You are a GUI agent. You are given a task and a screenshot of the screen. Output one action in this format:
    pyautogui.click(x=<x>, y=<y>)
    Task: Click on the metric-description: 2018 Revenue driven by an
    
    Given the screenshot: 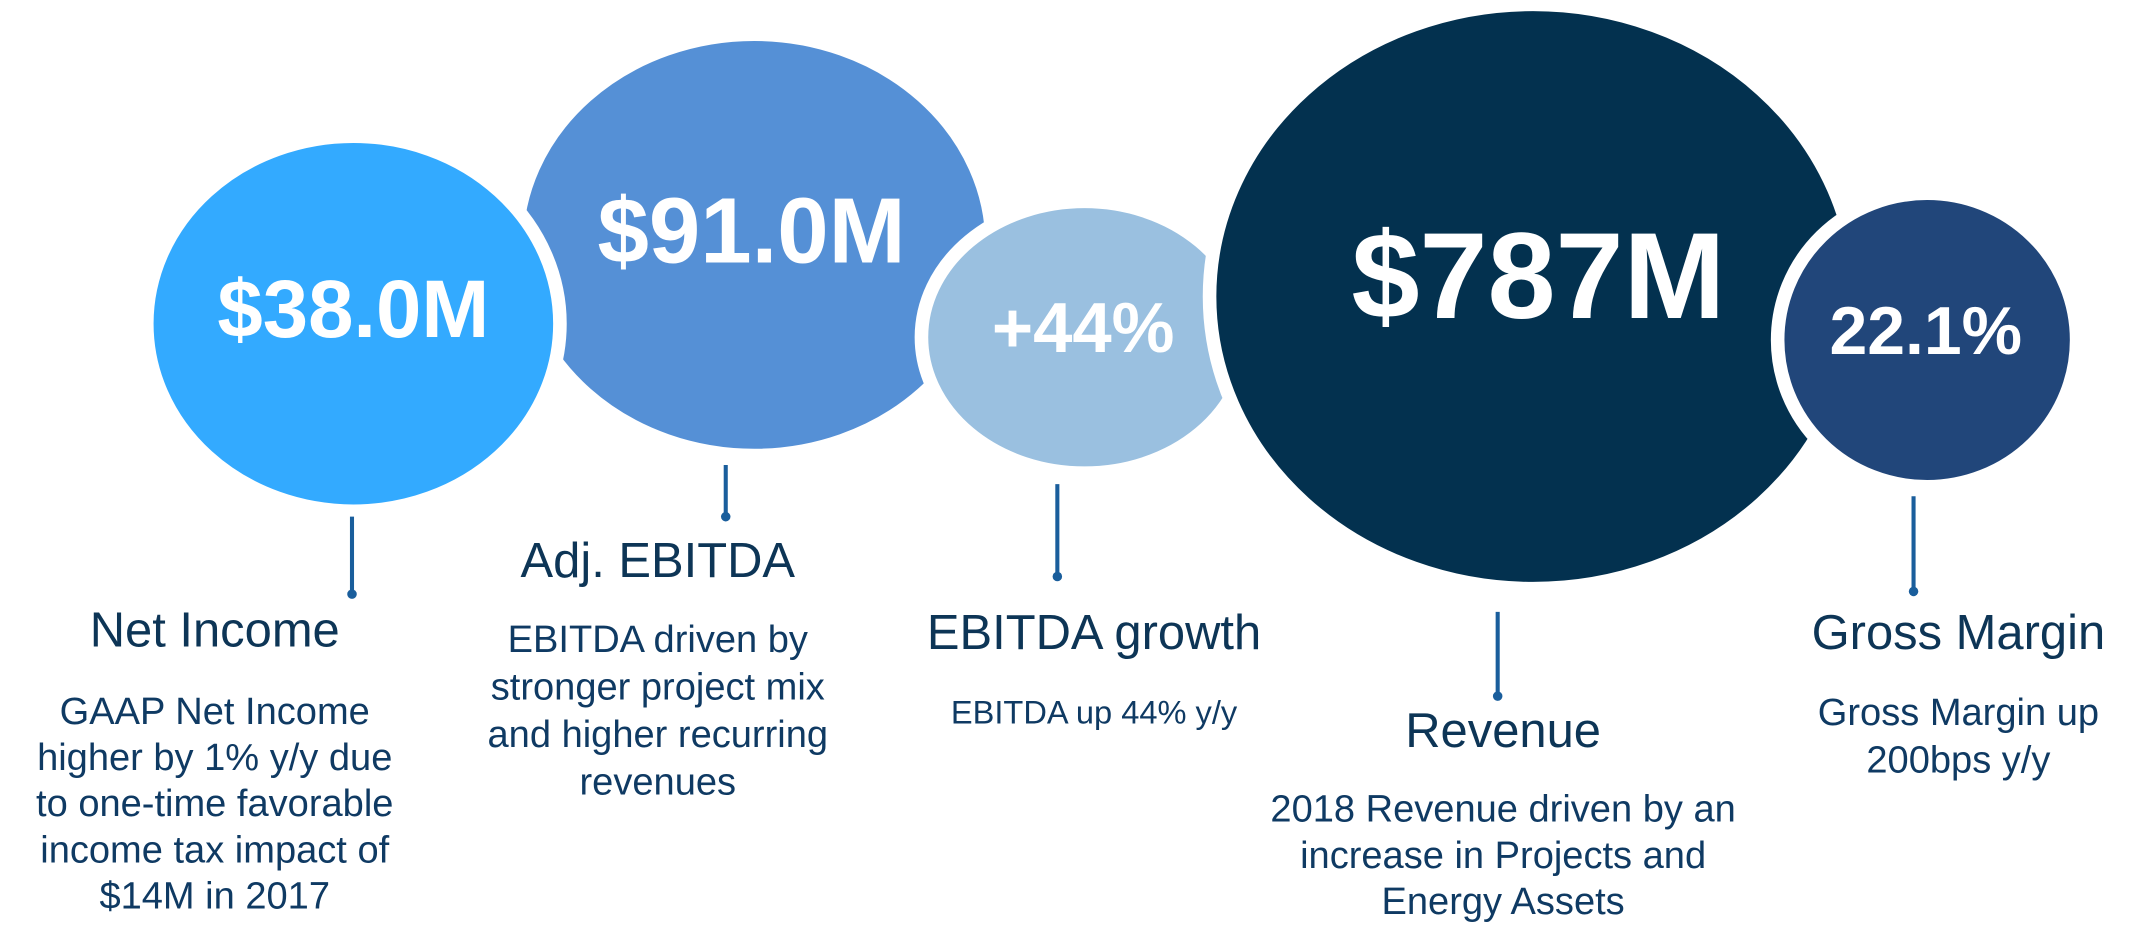 What is the action you would take?
    pyautogui.click(x=1502, y=810)
    